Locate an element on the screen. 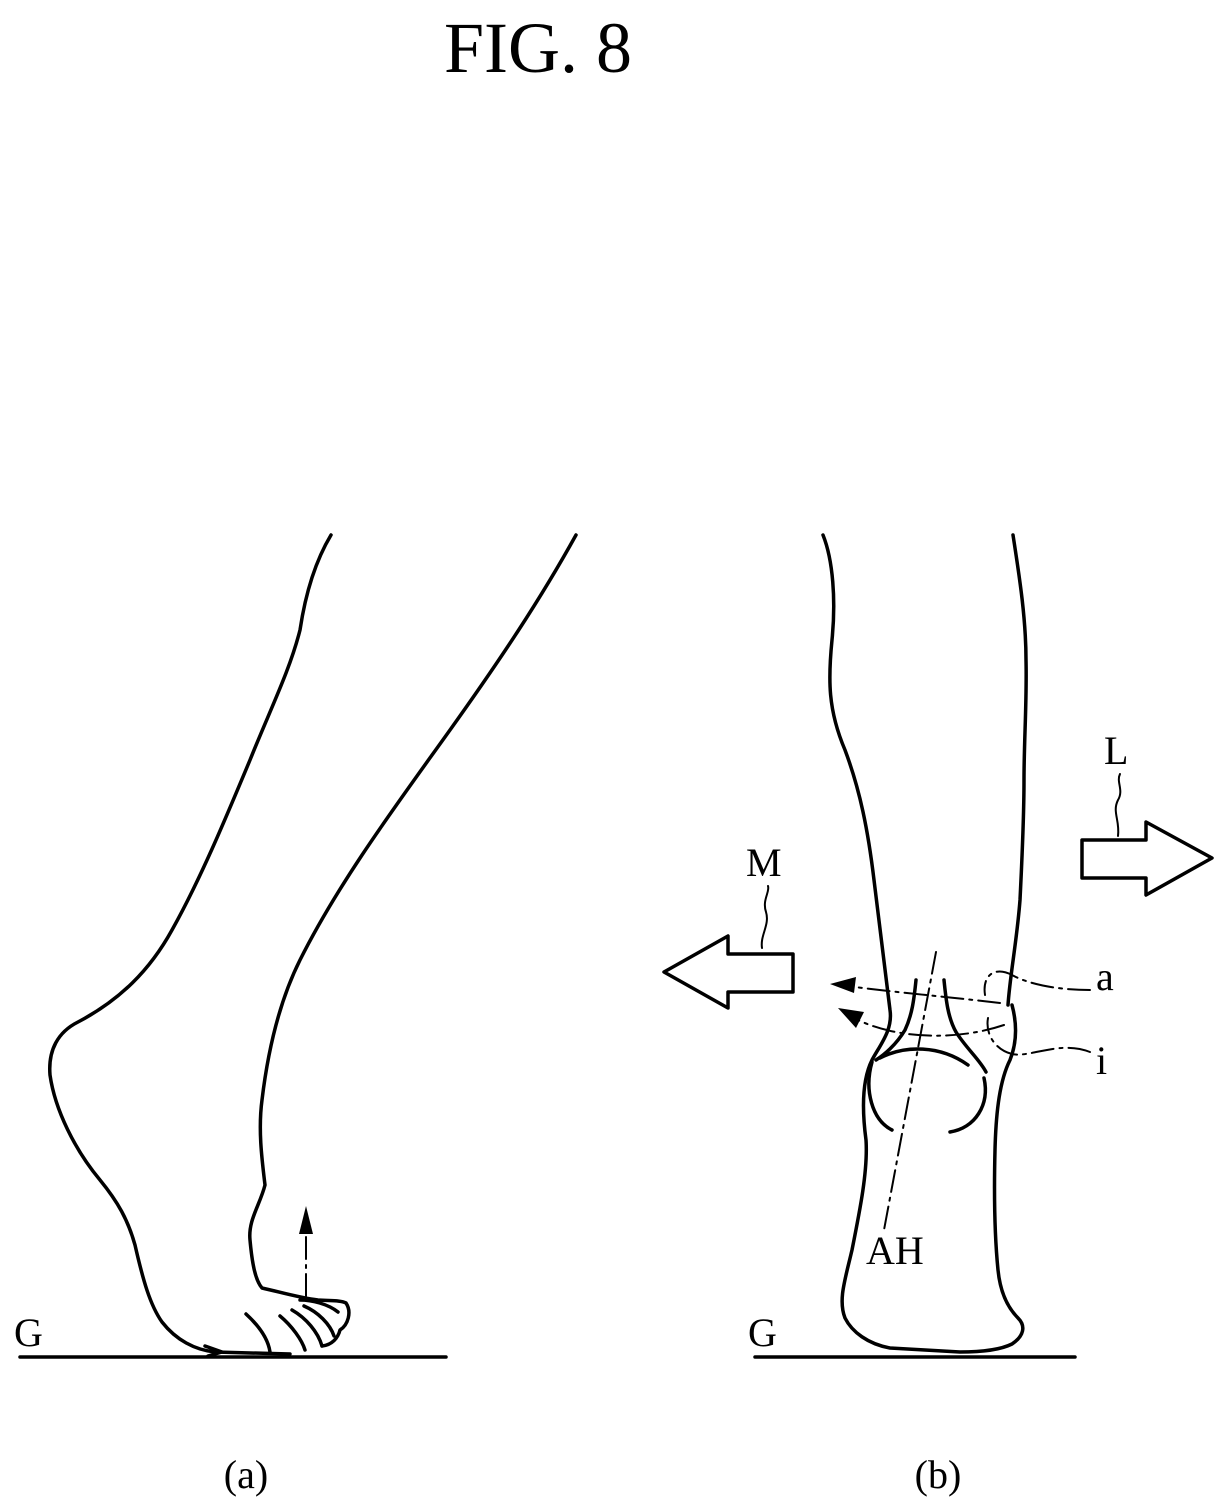  ground-label-b: G is located at coordinates (762, 1332).